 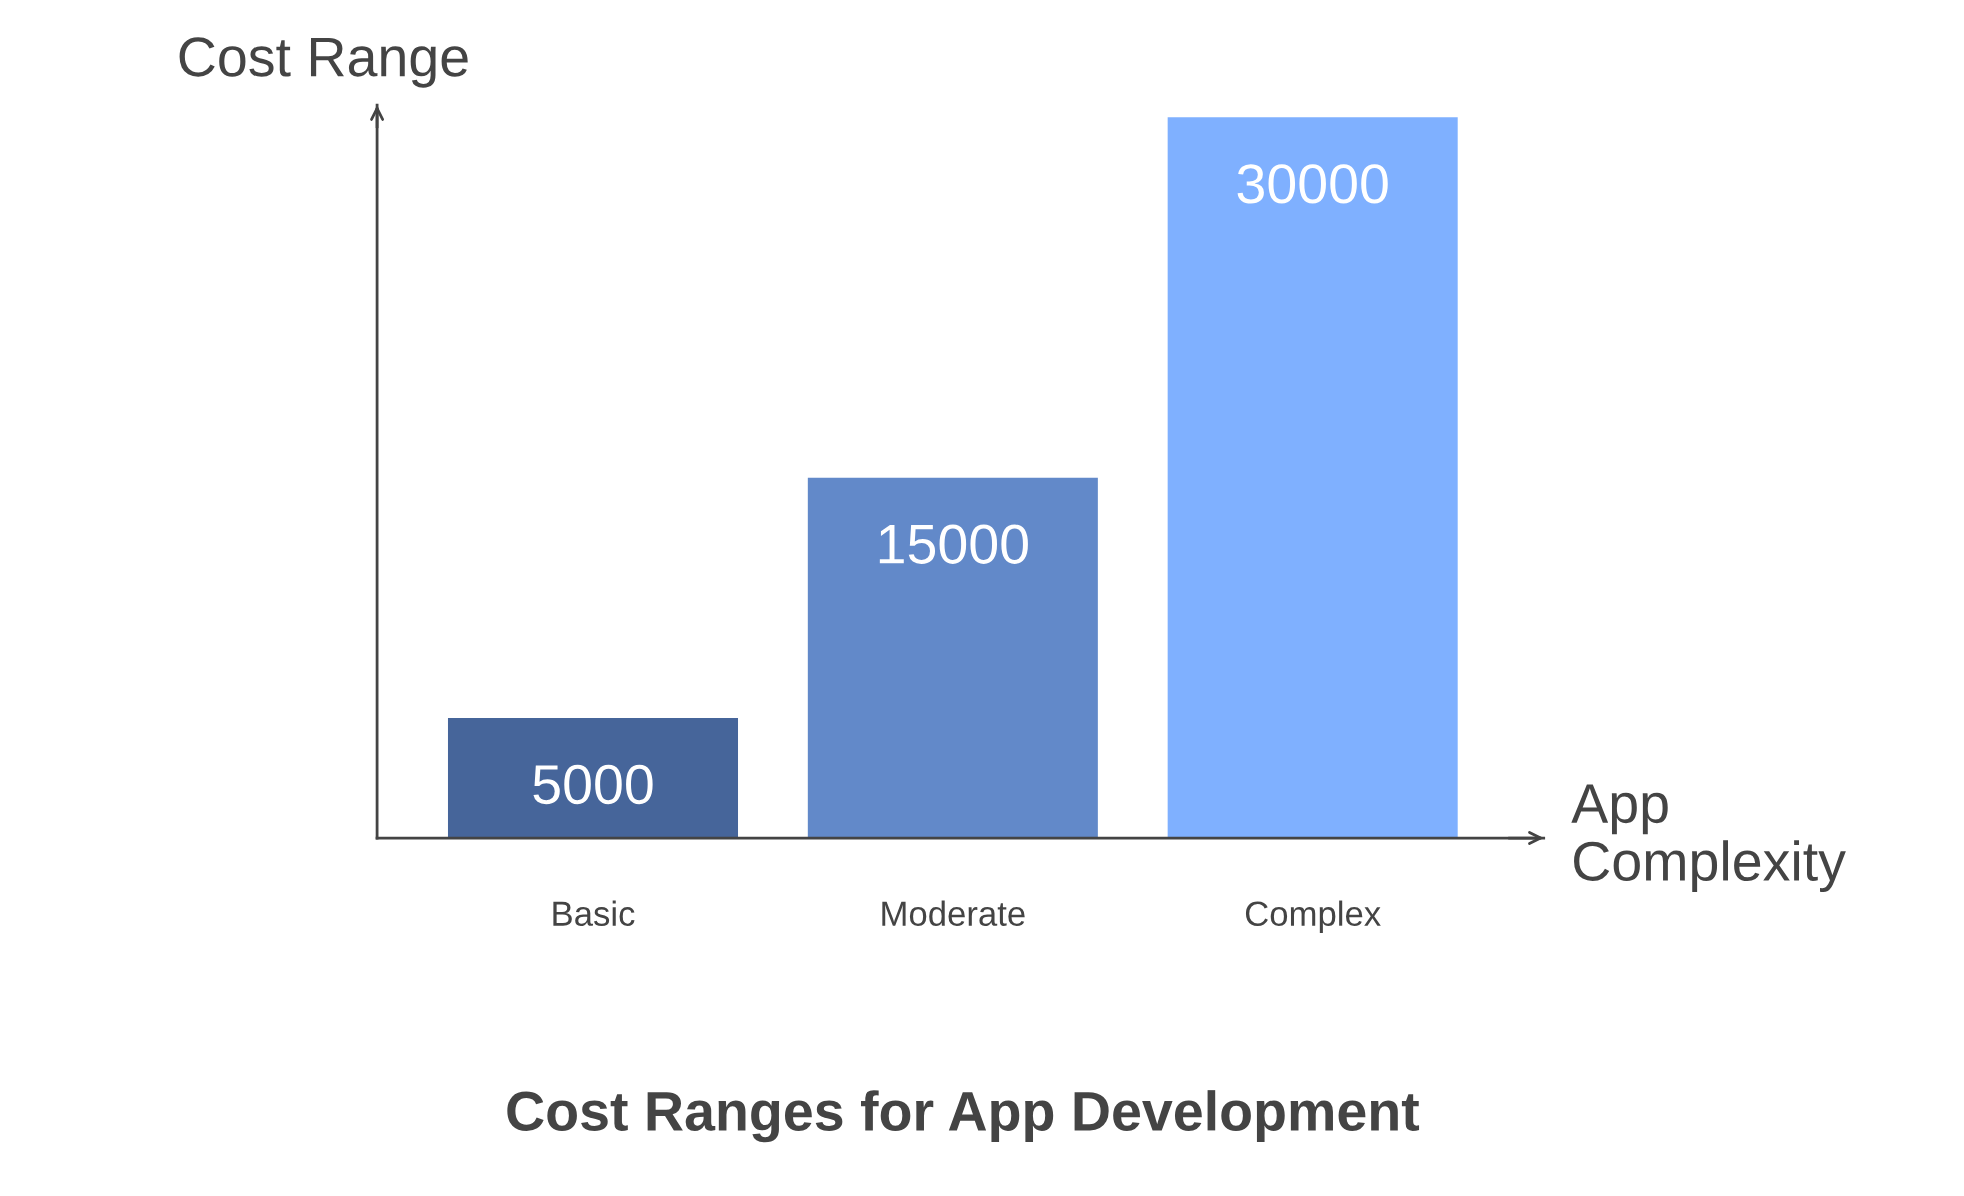 What do you see at coordinates (953, 544) in the screenshot?
I see `data-label: 15000` at bounding box center [953, 544].